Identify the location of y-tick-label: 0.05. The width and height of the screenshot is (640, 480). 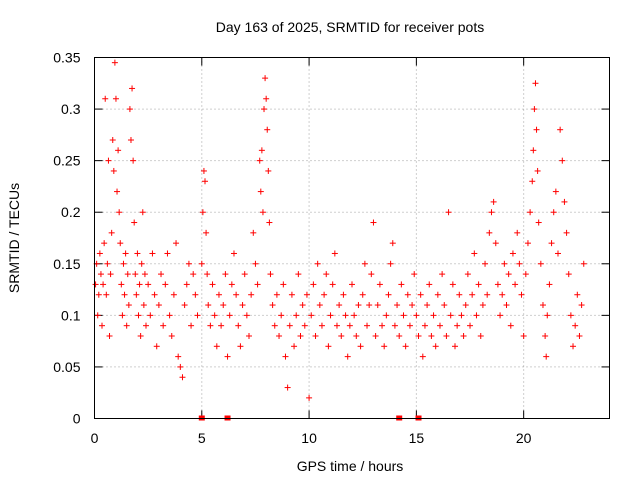
(66, 367).